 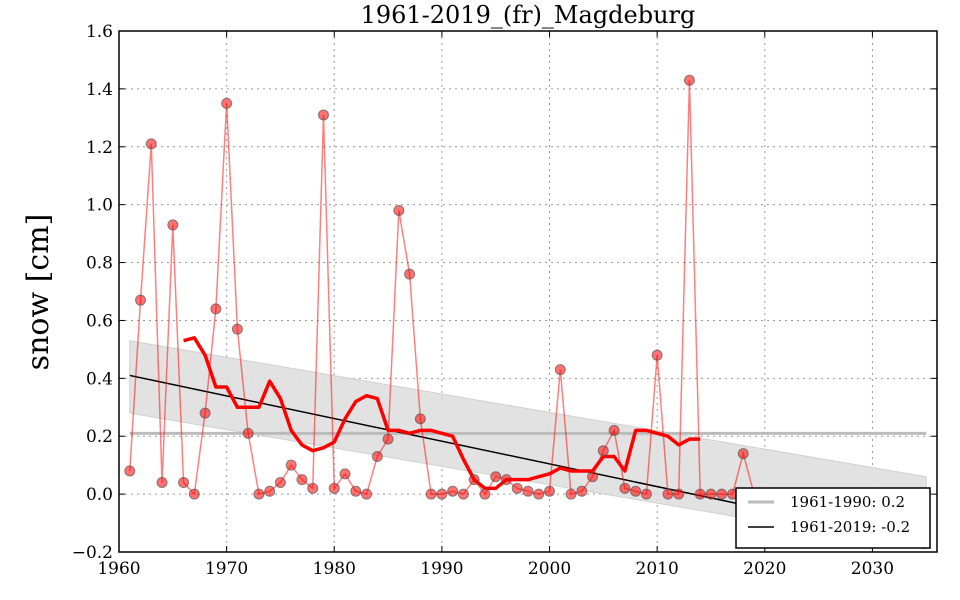 What do you see at coordinates (549, 569) in the screenshot?
I see `x-tick-label: 2000` at bounding box center [549, 569].